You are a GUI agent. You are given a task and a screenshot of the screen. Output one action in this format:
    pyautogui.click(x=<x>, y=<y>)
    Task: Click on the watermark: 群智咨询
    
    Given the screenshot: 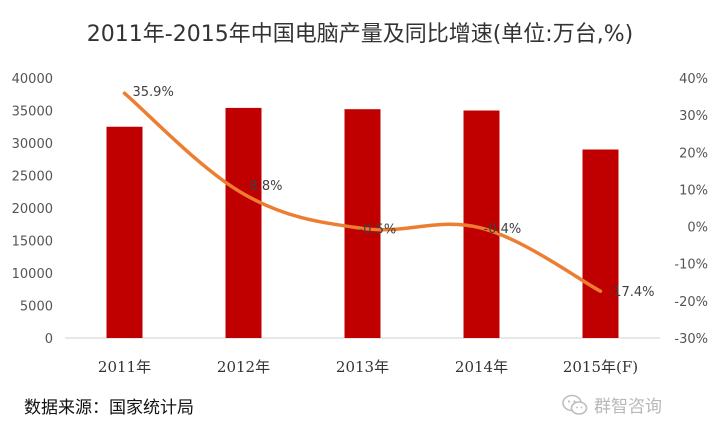 What is the action you would take?
    pyautogui.click(x=612, y=404)
    